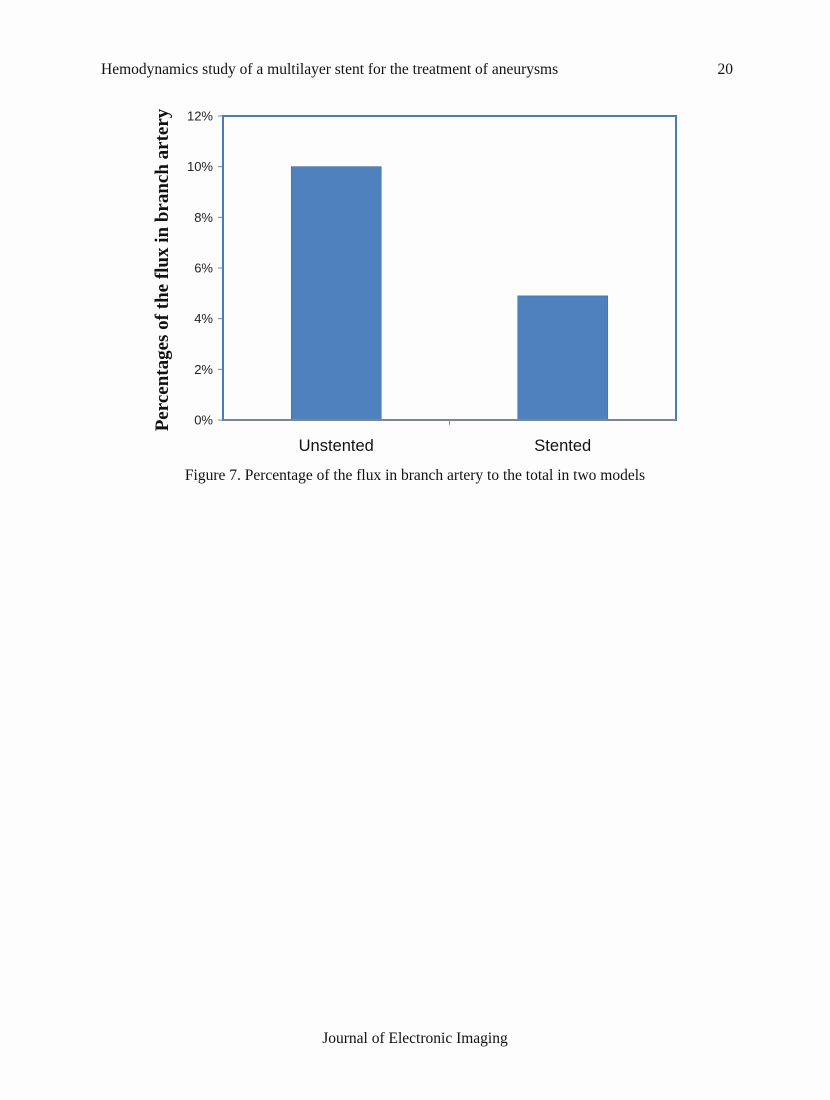  I want to click on journal-footer: Journal of Electronic Imaging, so click(415, 1038).